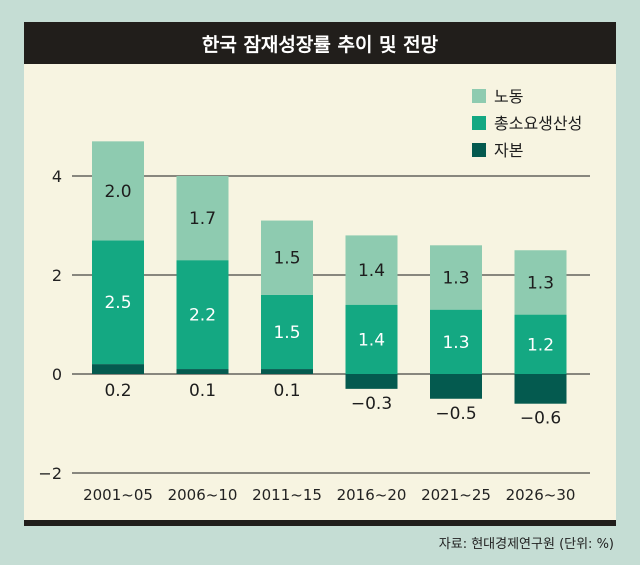 The image size is (640, 565). Describe the element at coordinates (118, 495) in the screenshot. I see `x-tick-label: 2001~05` at that location.